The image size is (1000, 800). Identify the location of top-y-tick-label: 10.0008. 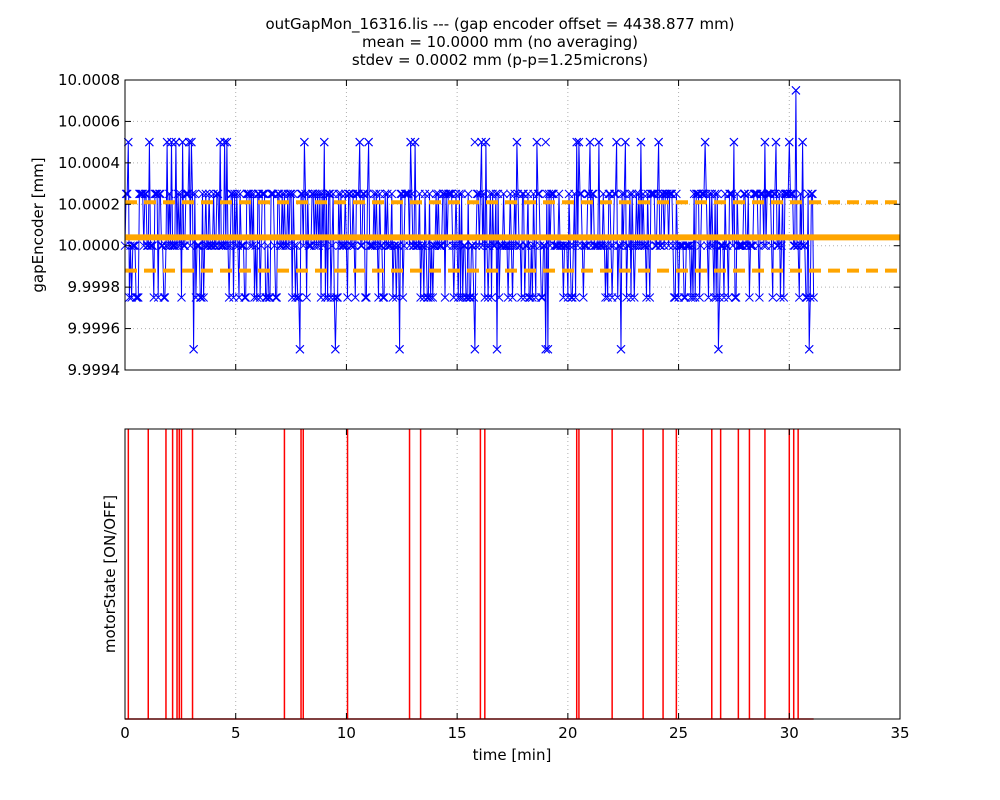
(89, 80).